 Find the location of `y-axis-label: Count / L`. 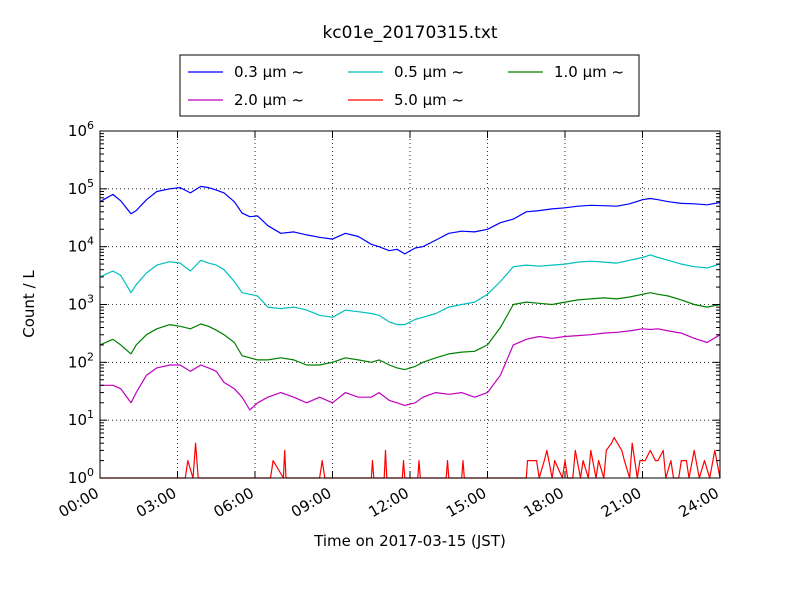

y-axis-label: Count / L is located at coordinates (29, 304).